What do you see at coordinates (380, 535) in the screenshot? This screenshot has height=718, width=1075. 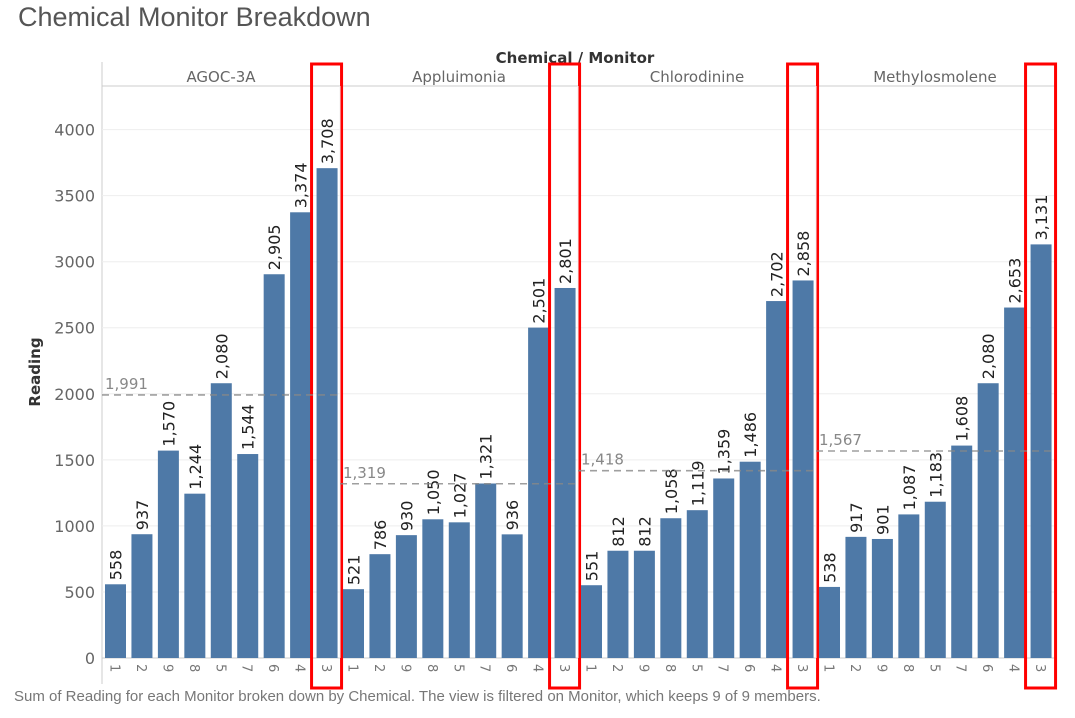 I see `bar-value-label: 786` at bounding box center [380, 535].